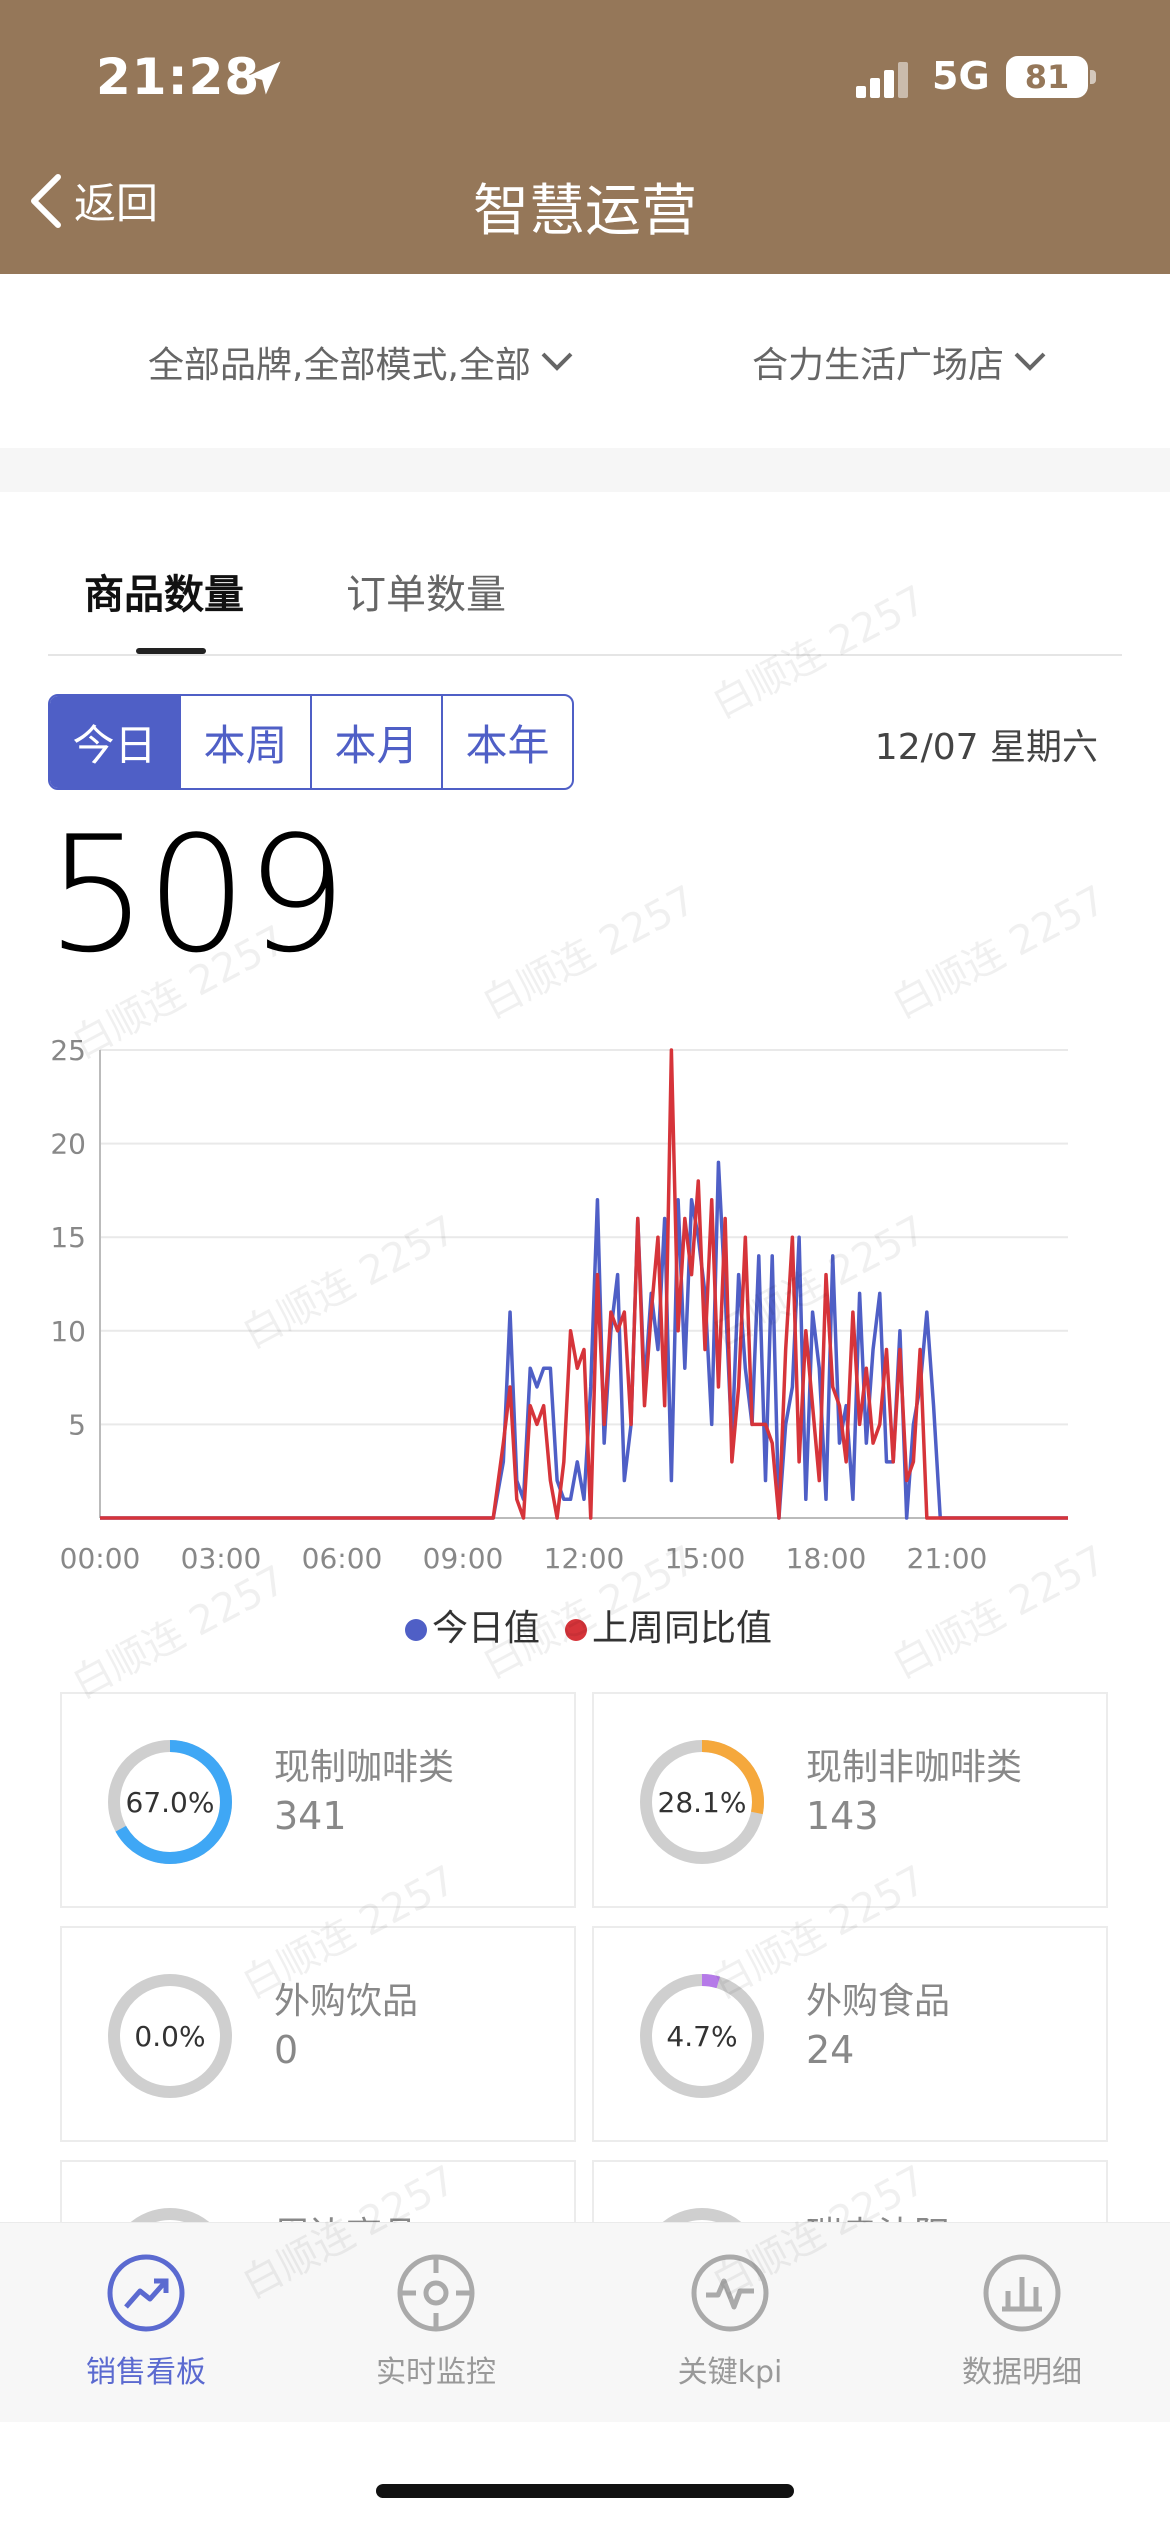  I want to click on category-card: 0.0% 外购饮品 0, so click(318, 2034).